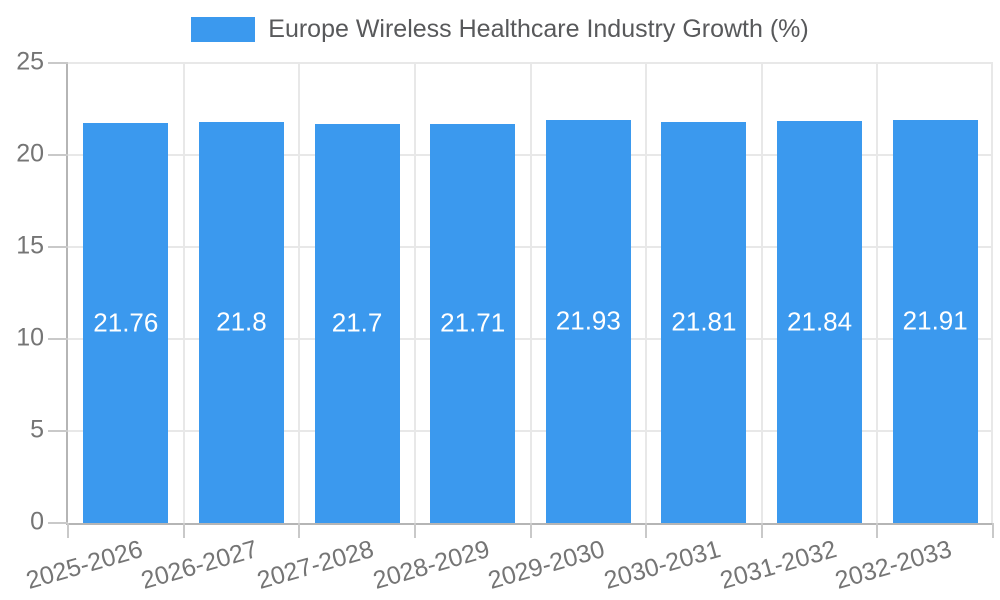  Describe the element at coordinates (547, 565) in the screenshot. I see `x-axis-tick-label: 2029-2030` at that location.